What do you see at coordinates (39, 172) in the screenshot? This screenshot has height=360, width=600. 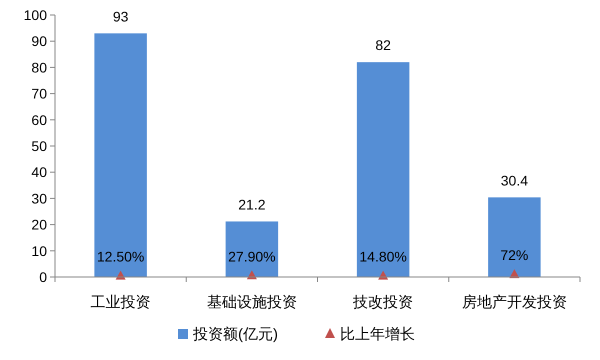 I see `ytick: 40` at bounding box center [39, 172].